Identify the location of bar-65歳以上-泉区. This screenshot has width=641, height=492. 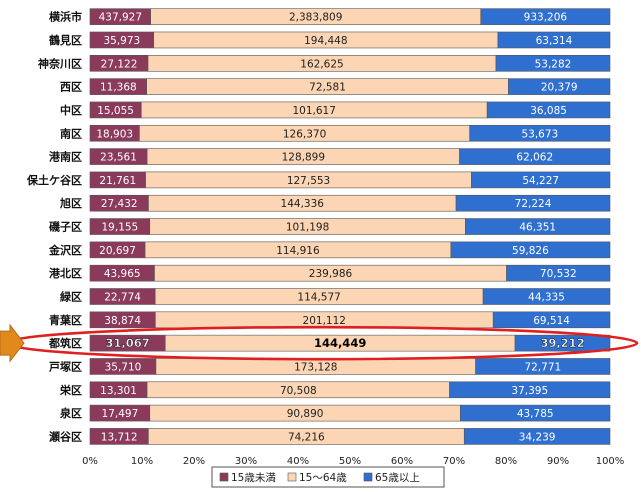
(535, 413).